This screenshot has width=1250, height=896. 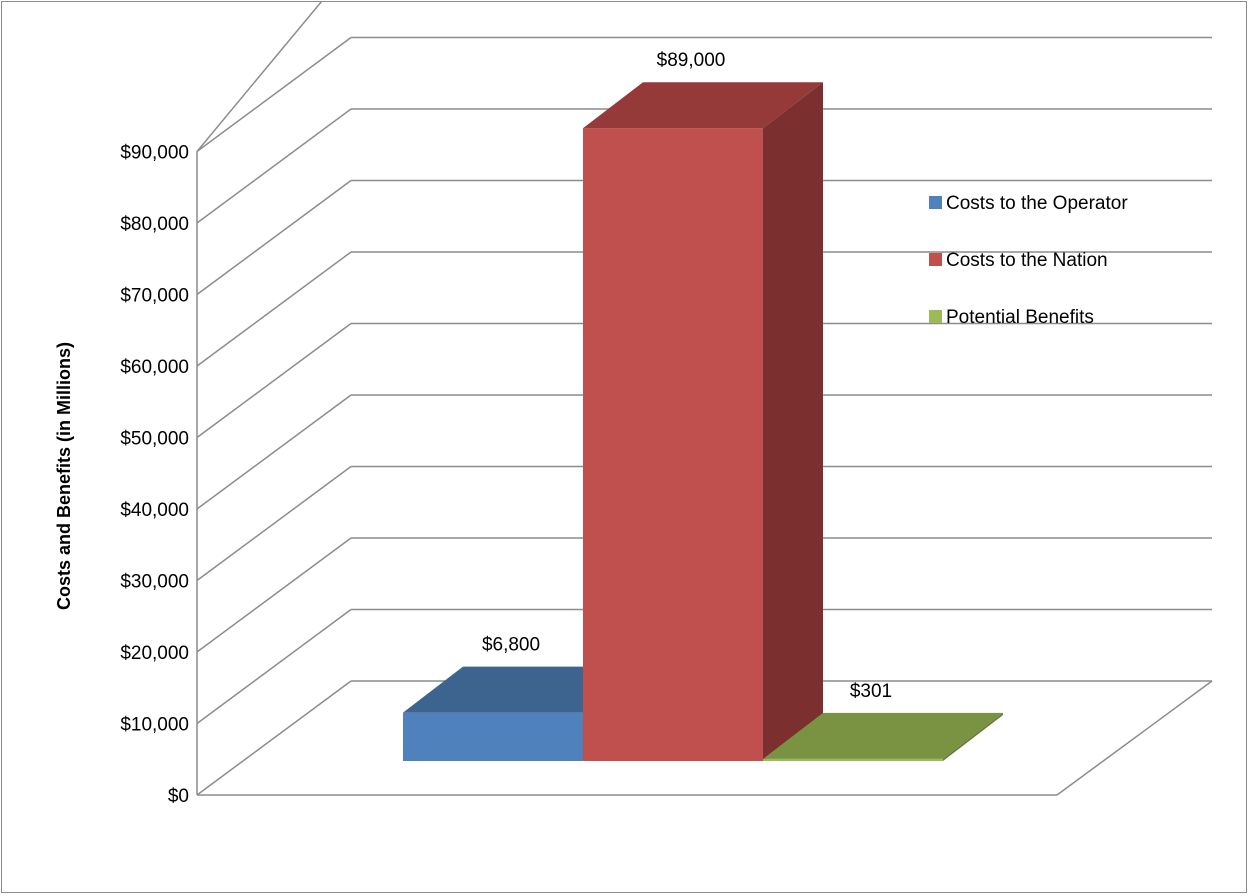 What do you see at coordinates (1037, 203) in the screenshot?
I see `legend-label: Costs to the Operator` at bounding box center [1037, 203].